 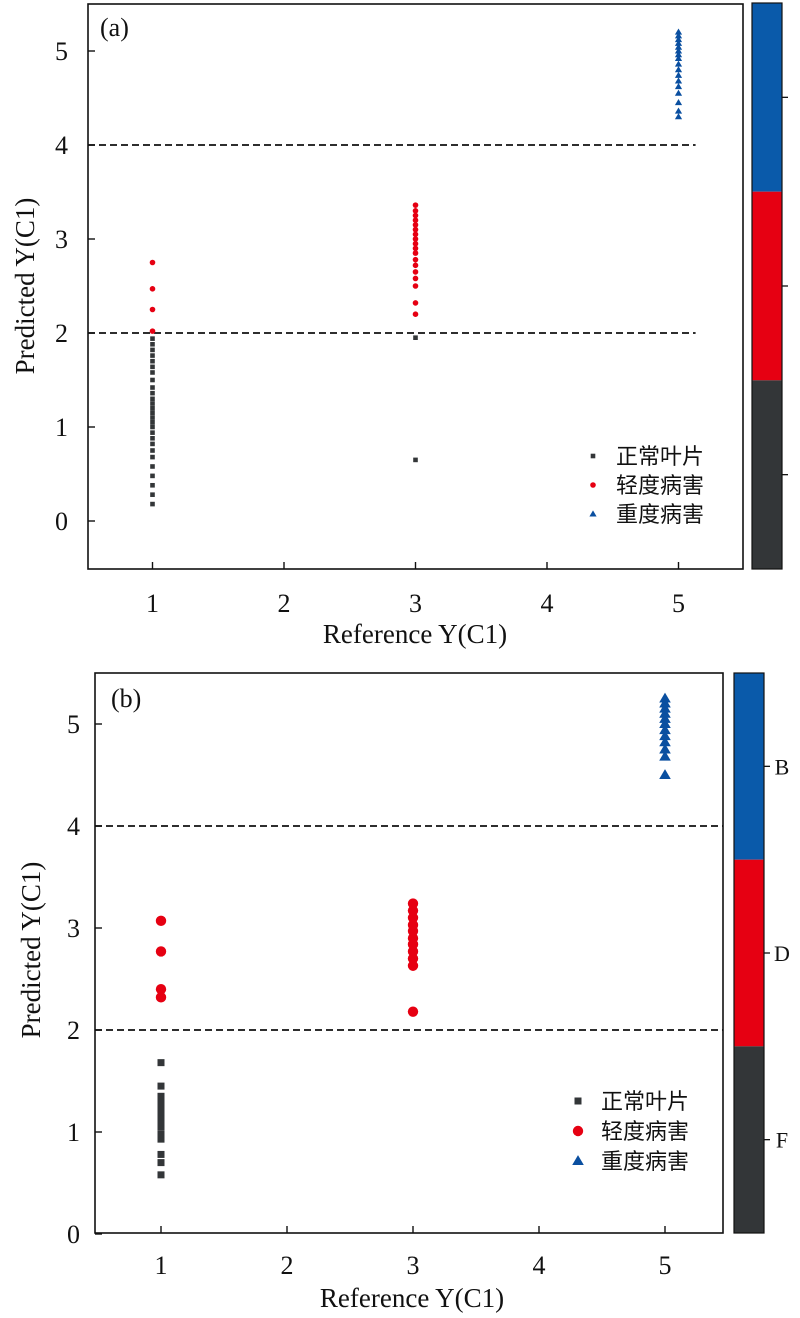 I want to click on y-tick-label-a-3: 3, so click(x=61, y=239).